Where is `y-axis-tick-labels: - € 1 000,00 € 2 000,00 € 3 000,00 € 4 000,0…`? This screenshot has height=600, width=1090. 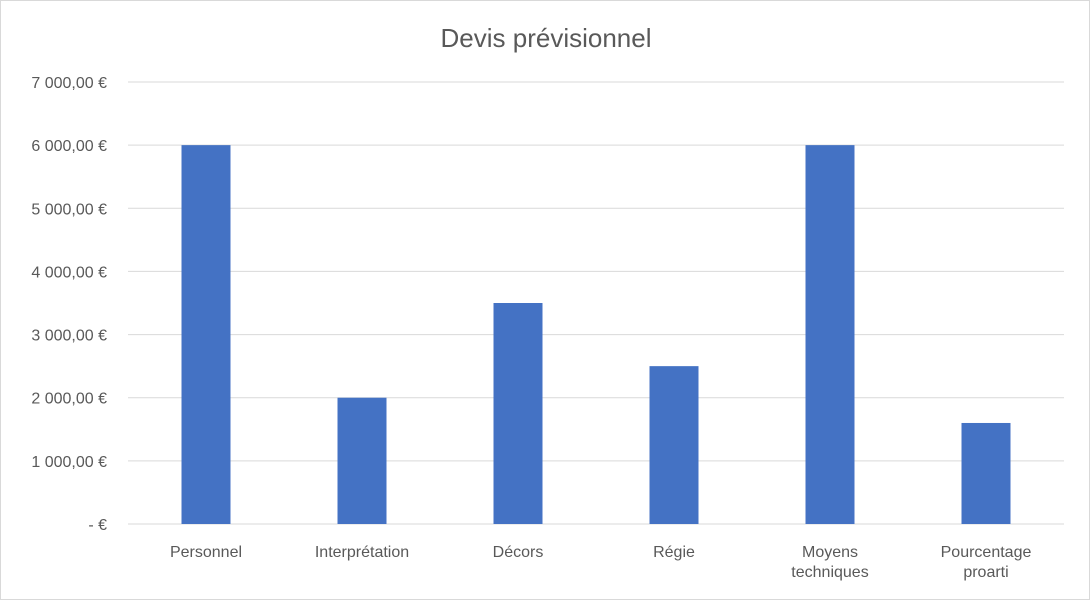 y-axis-tick-labels: - € 1 000,00 € 2 000,00 € 3 000,00 € 4 000,0… is located at coordinates (69, 304).